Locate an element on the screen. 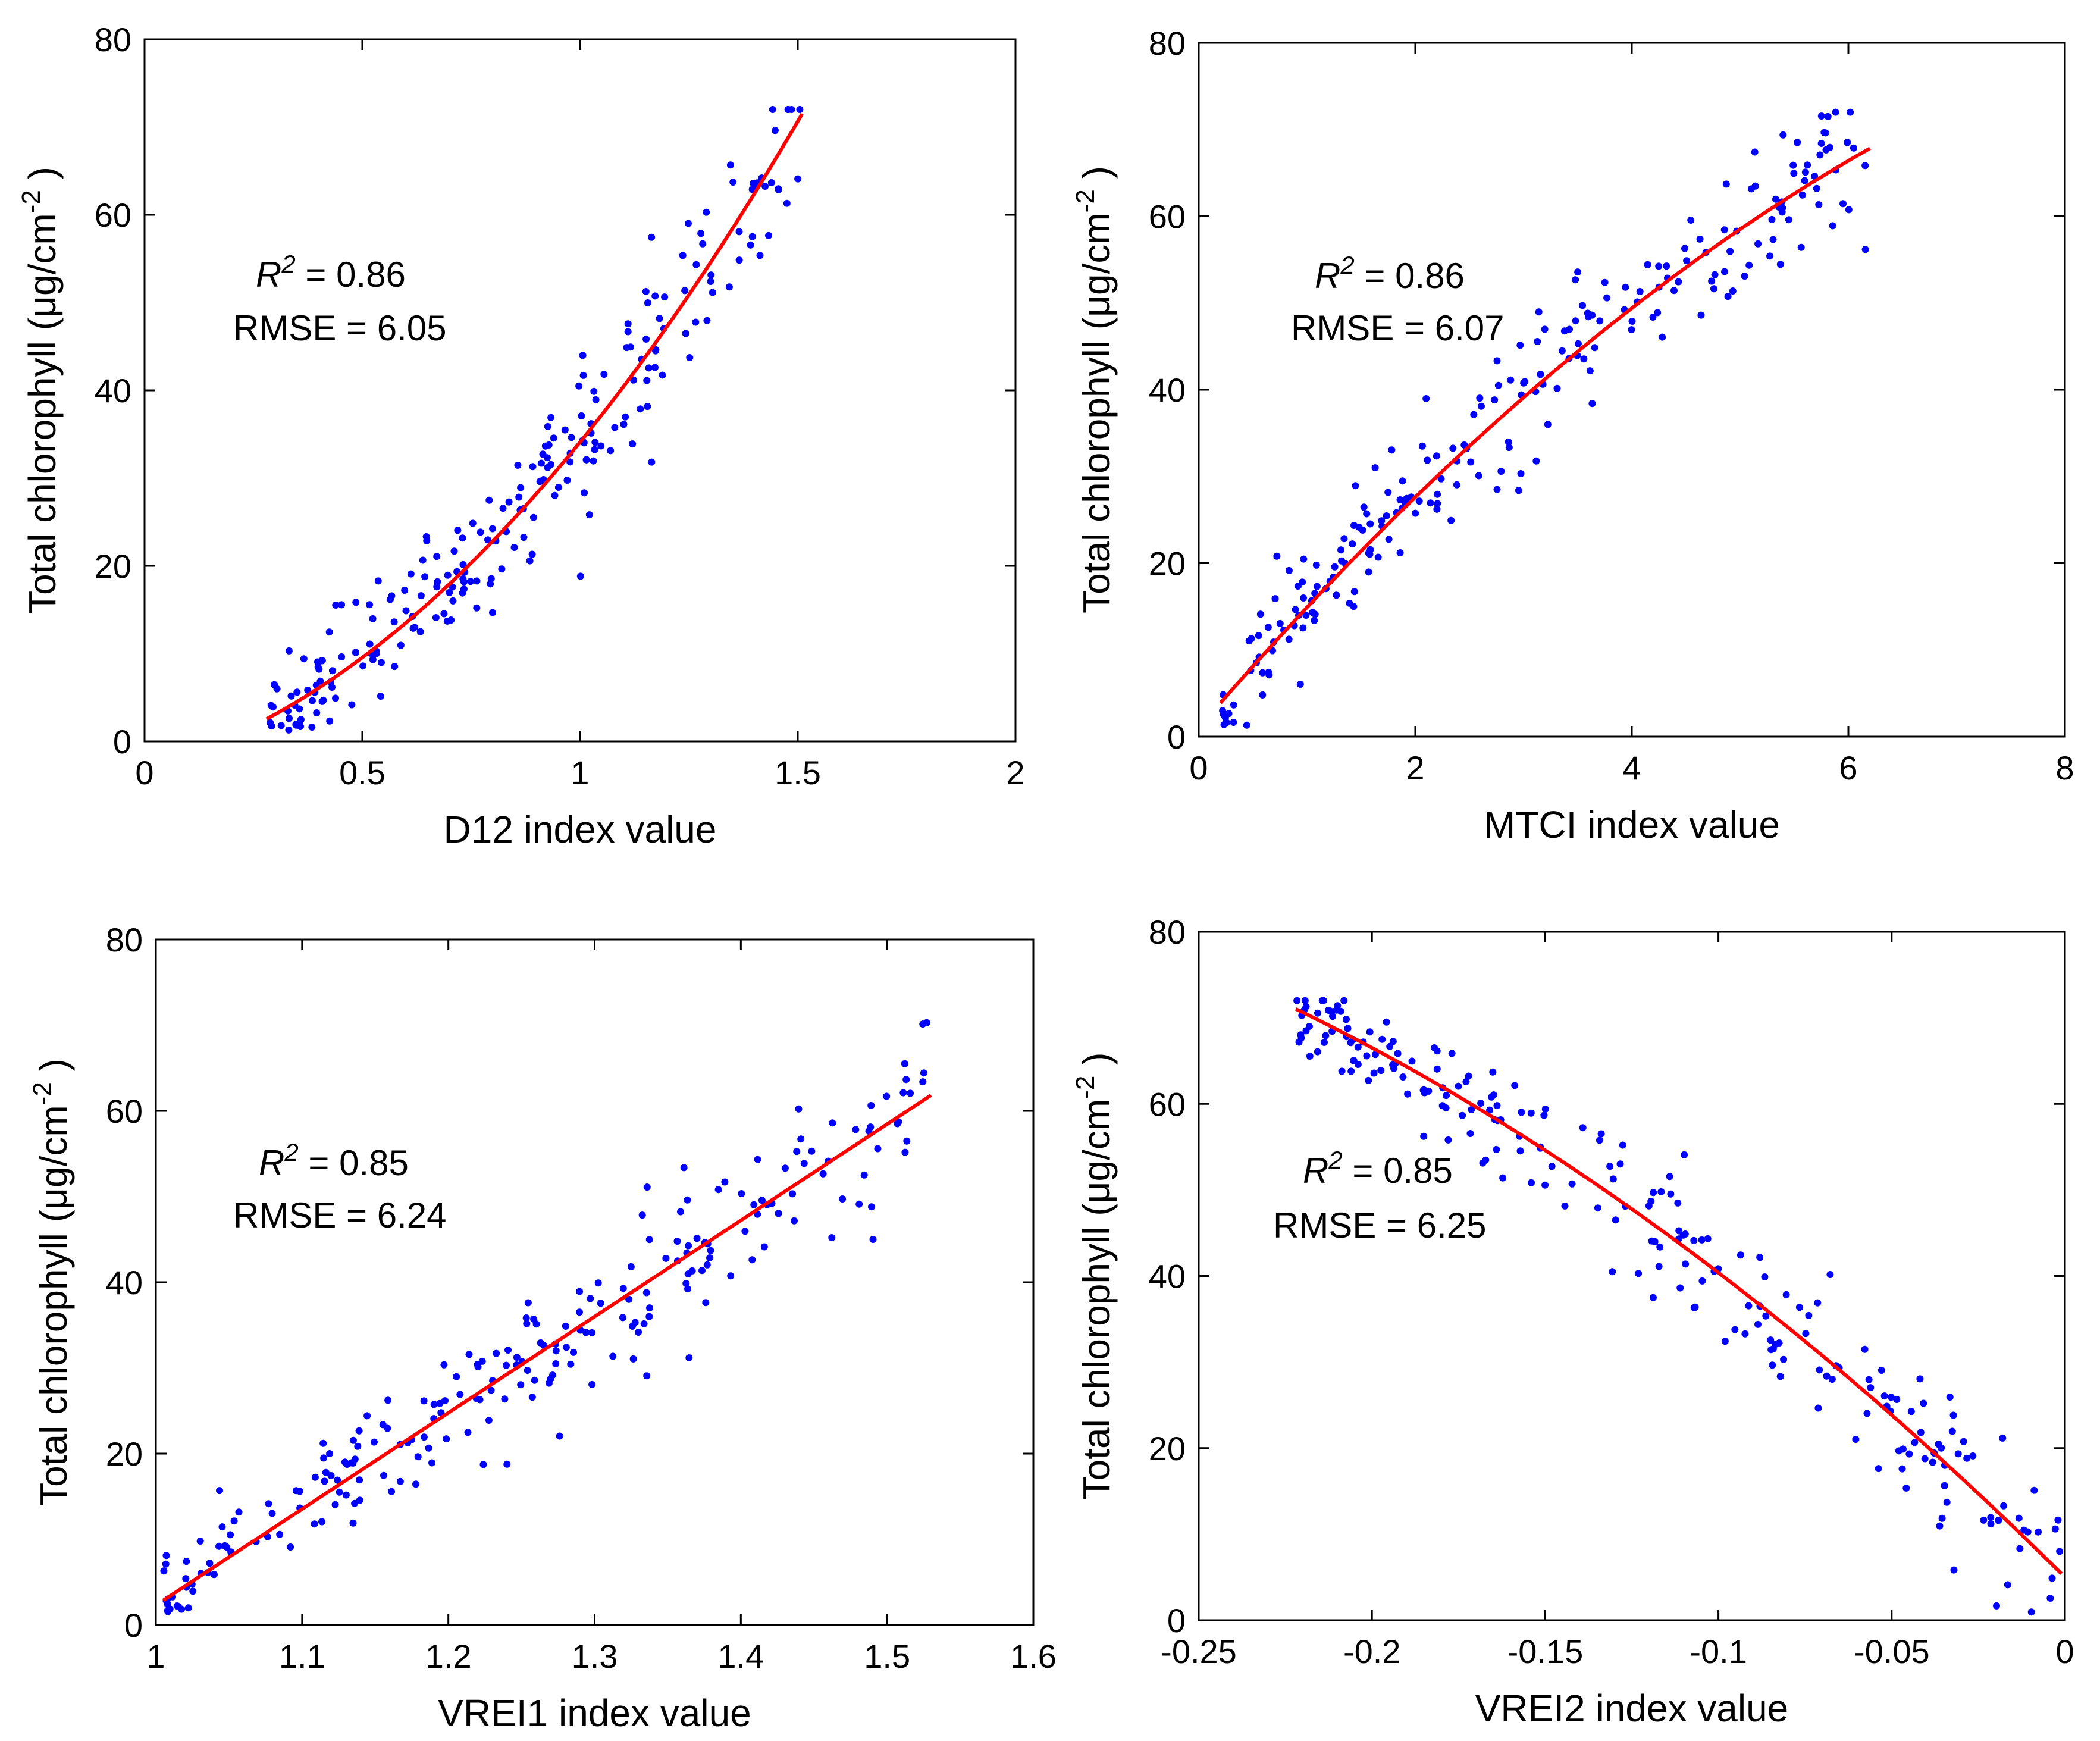  y-tick-label: 80 is located at coordinates (124, 940).